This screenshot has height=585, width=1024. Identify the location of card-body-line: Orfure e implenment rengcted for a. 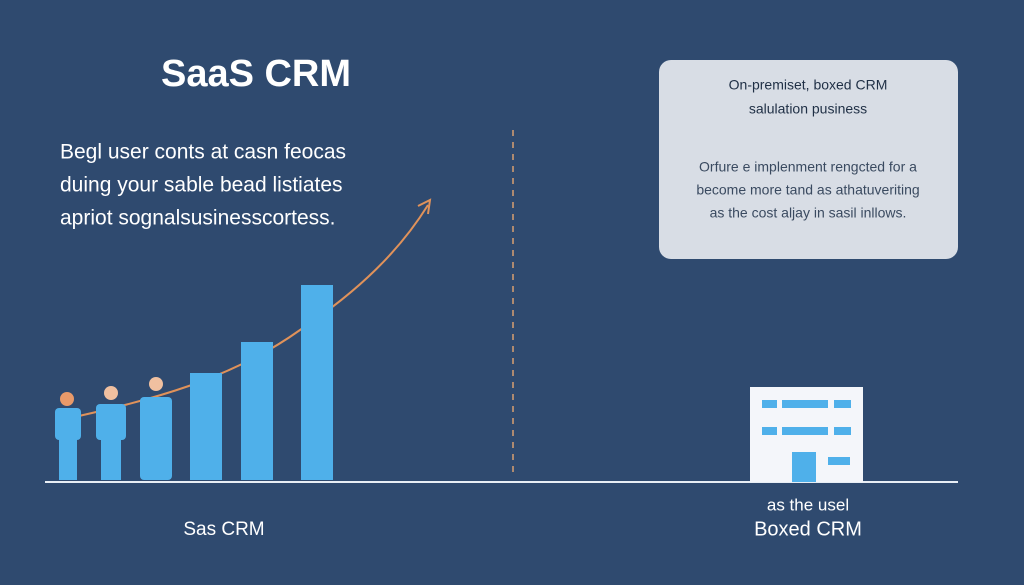
(808, 167).